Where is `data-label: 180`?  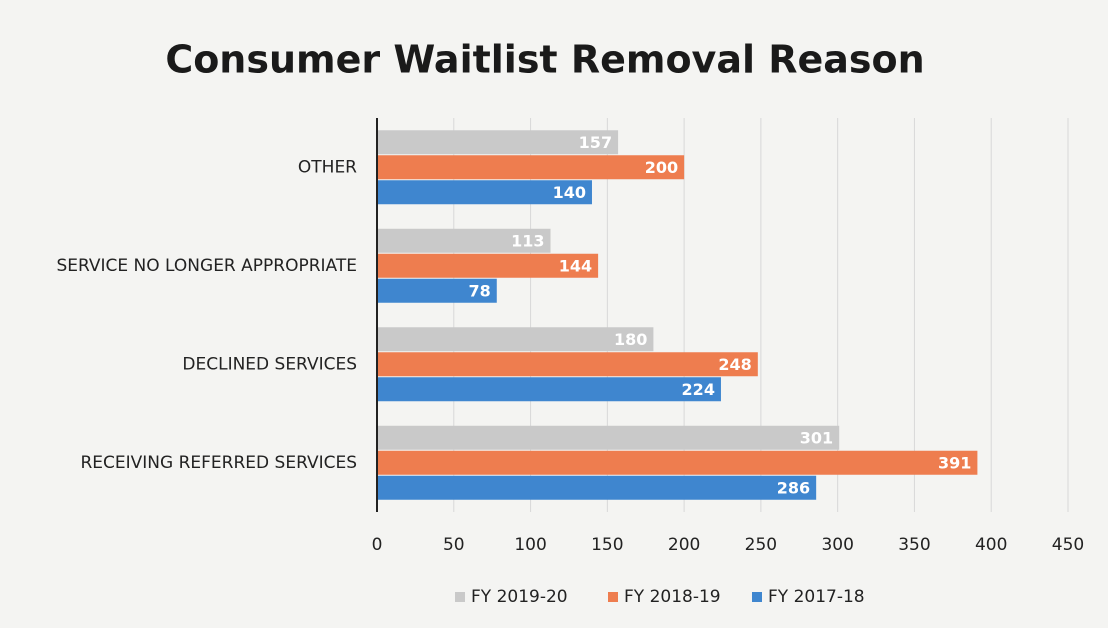
data-label: 180 is located at coordinates (630, 339).